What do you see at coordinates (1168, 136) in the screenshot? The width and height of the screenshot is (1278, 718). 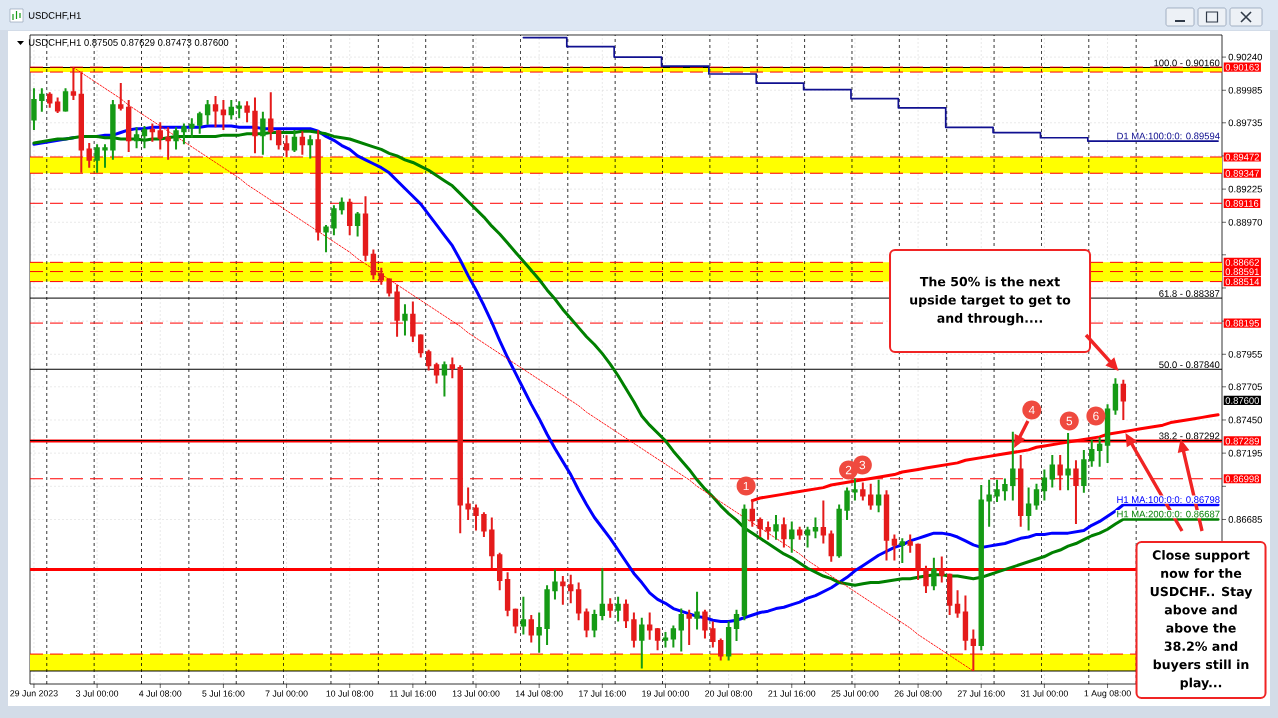 I see `series-label: D1 MA:100:0:0: 0.89594` at bounding box center [1168, 136].